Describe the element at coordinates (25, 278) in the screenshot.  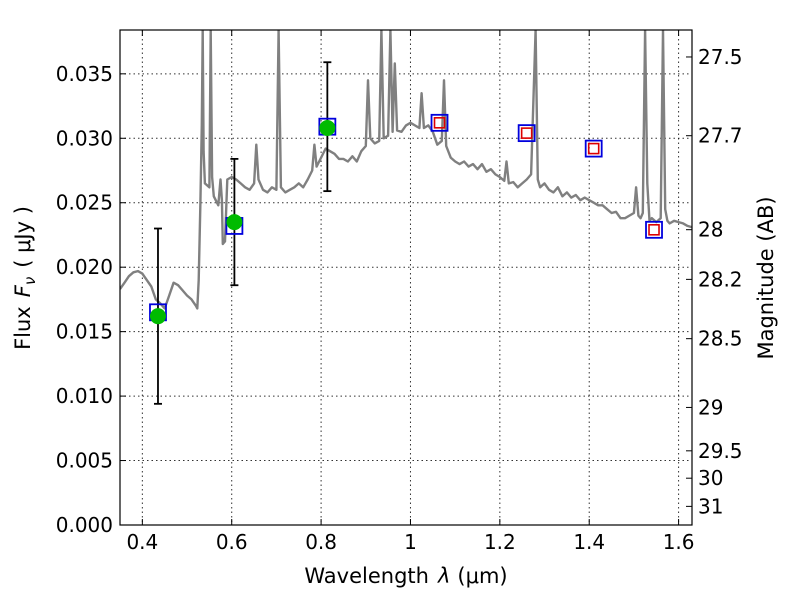
I see `y-axis-label: FluxFν( μJy )` at that location.